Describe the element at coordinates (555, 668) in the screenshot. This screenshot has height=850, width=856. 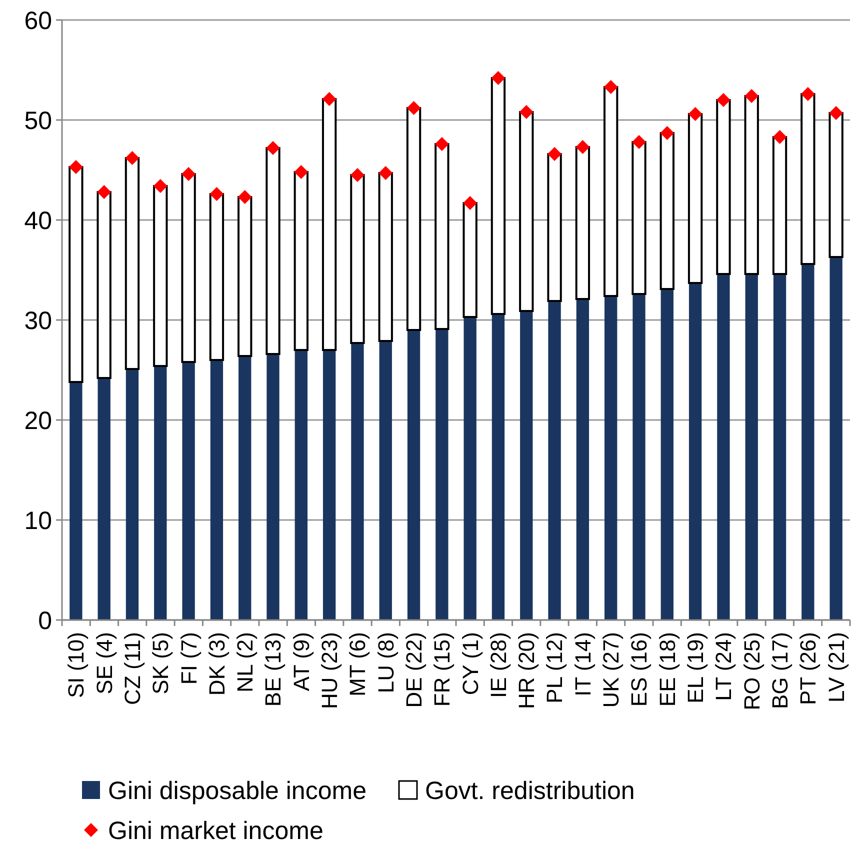
I see `x-tick-label: PL (12)` at that location.